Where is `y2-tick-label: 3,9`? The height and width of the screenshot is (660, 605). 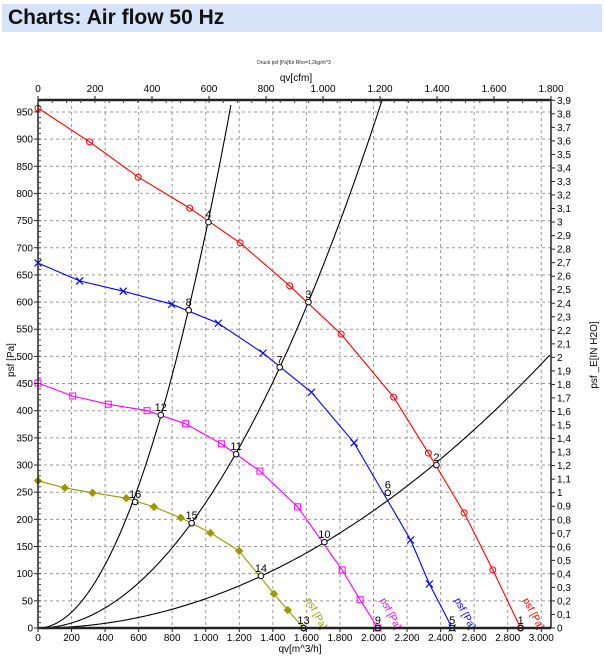 y2-tick-label: 3,9 is located at coordinates (564, 101).